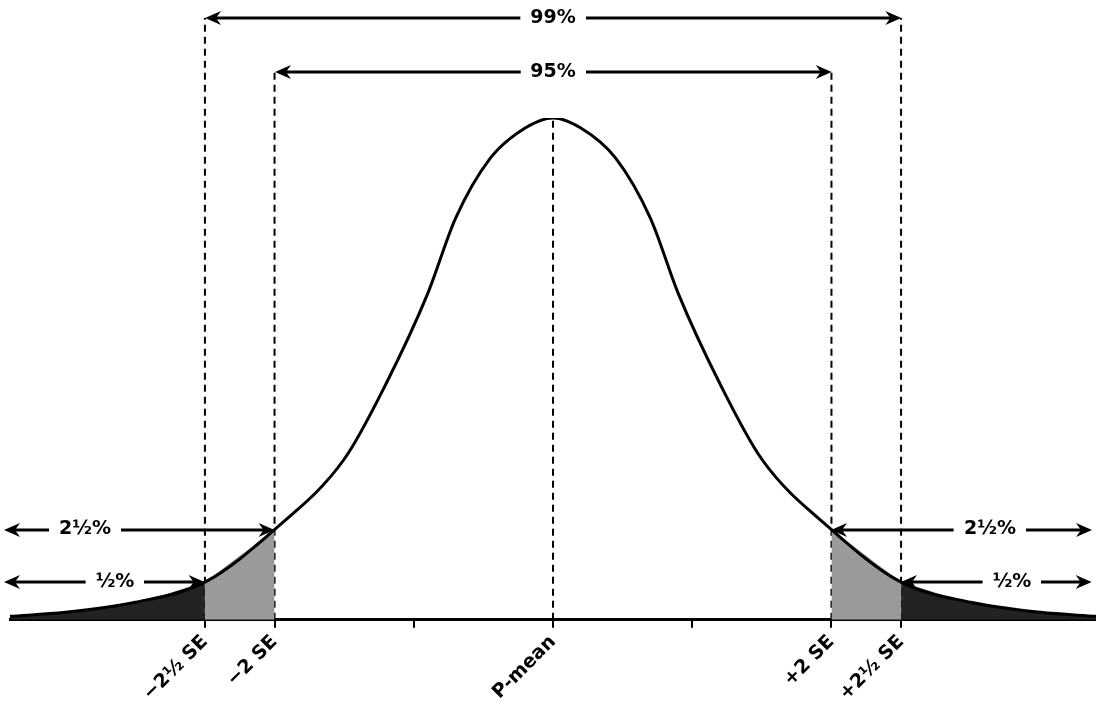 Image resolution: width=1096 pixels, height=712 pixels. I want to click on x-tick-label: −2 SE, so click(251, 659).